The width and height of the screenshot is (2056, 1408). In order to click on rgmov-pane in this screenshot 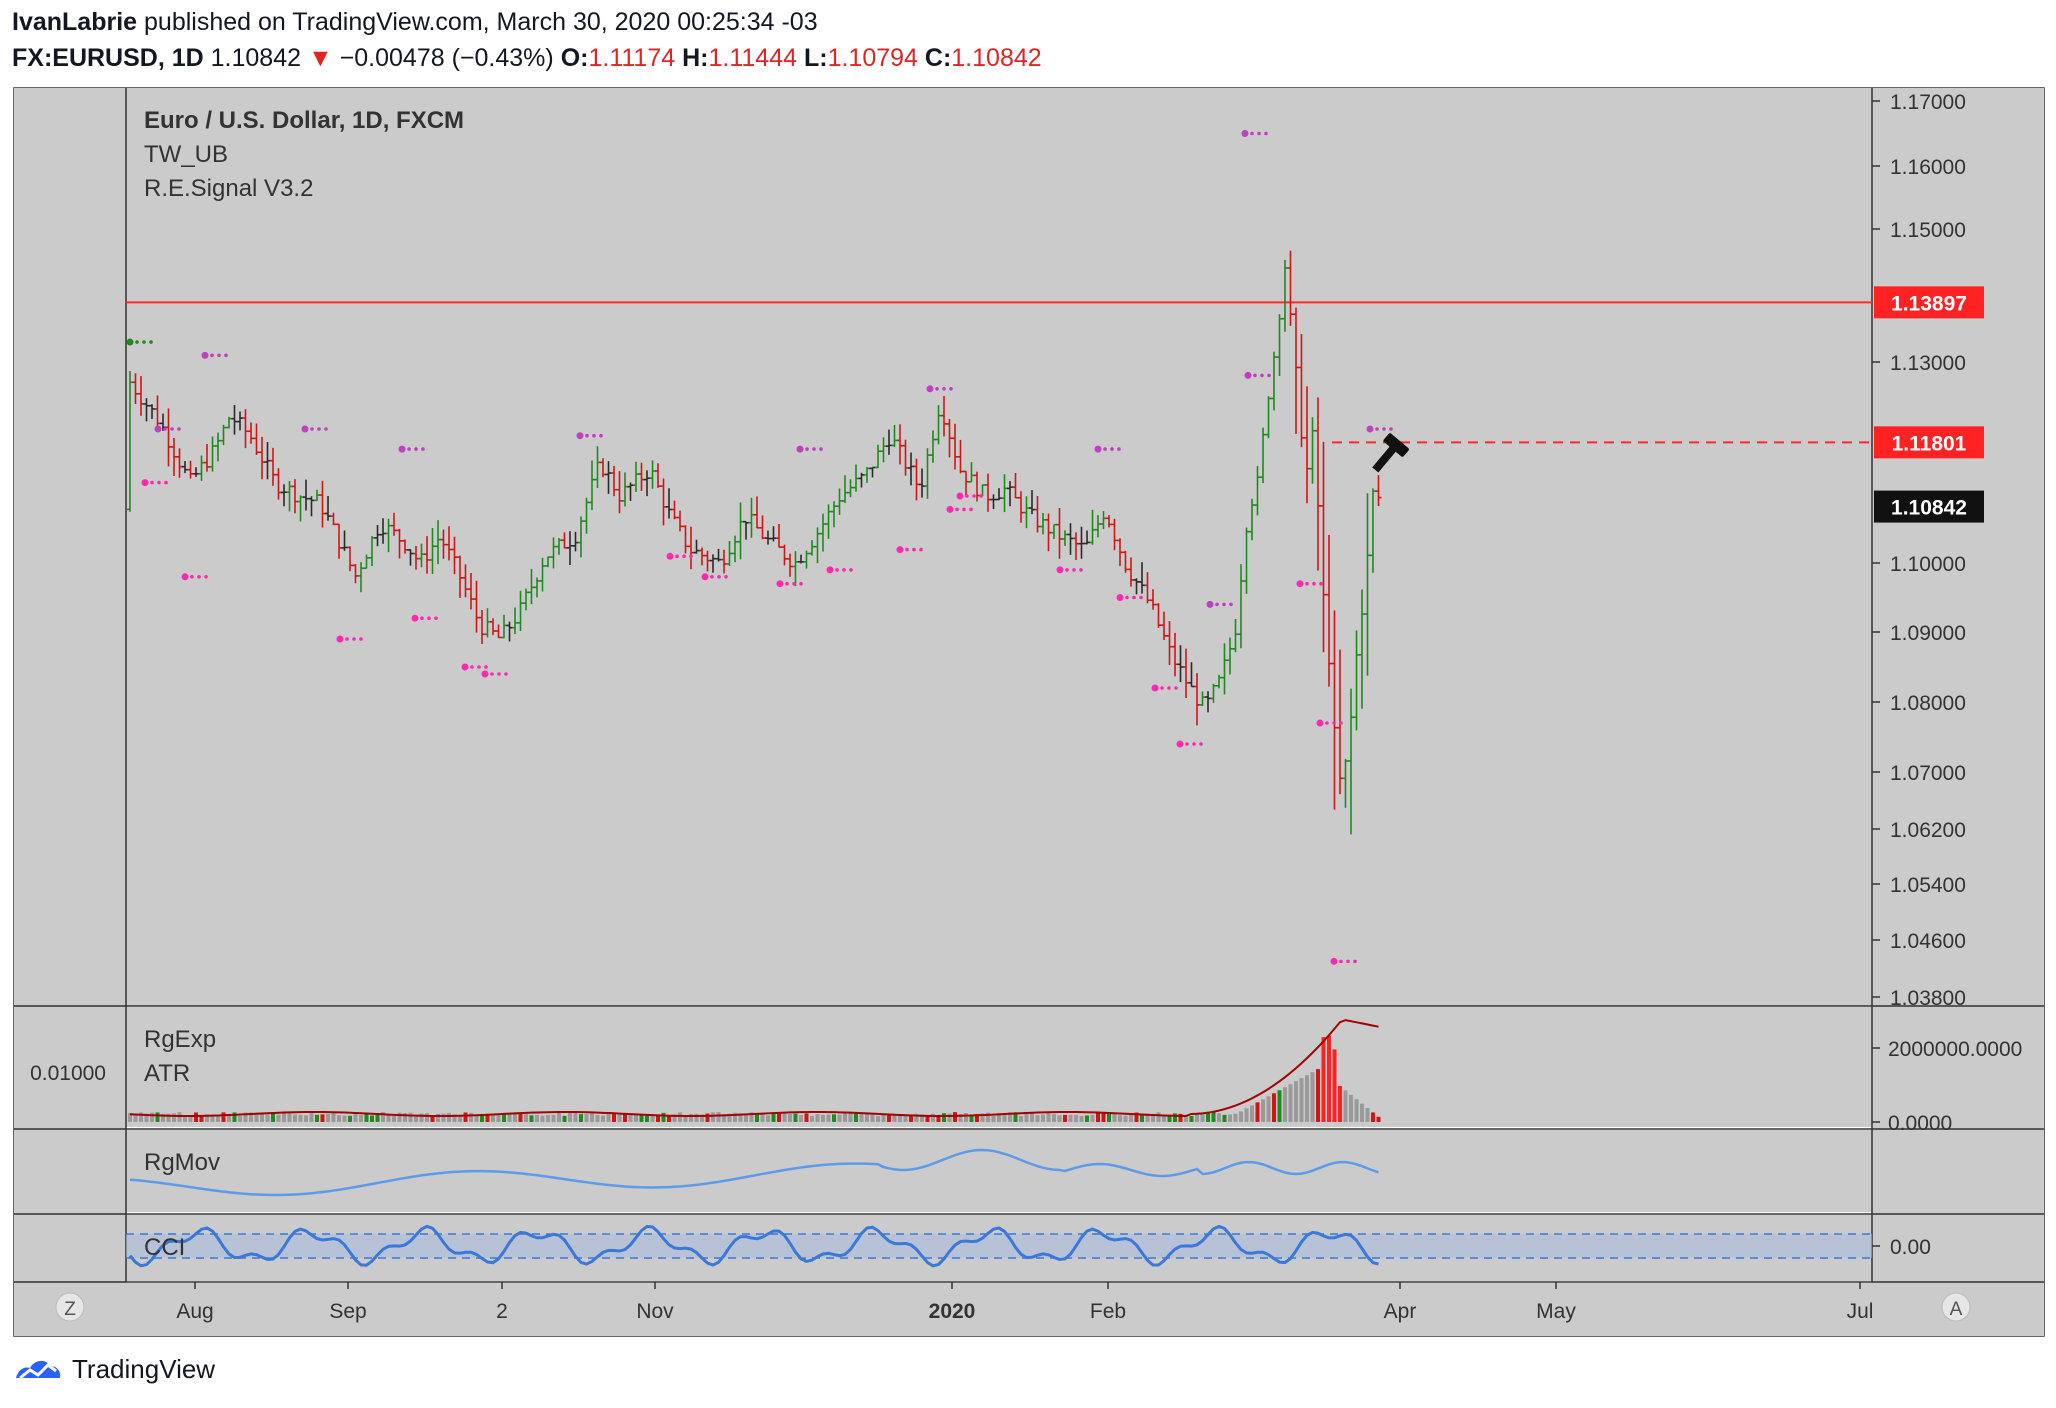, I will do `click(999, 1171)`.